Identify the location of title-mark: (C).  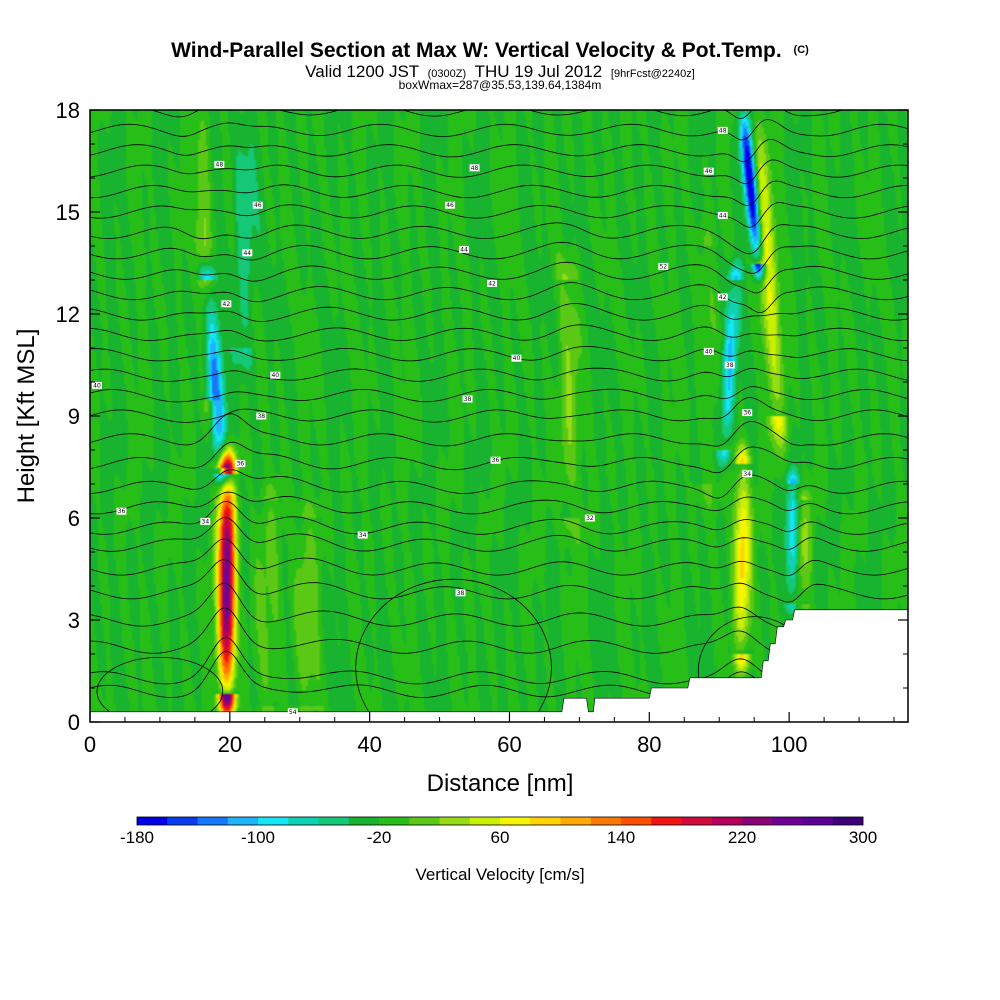
(802, 50).